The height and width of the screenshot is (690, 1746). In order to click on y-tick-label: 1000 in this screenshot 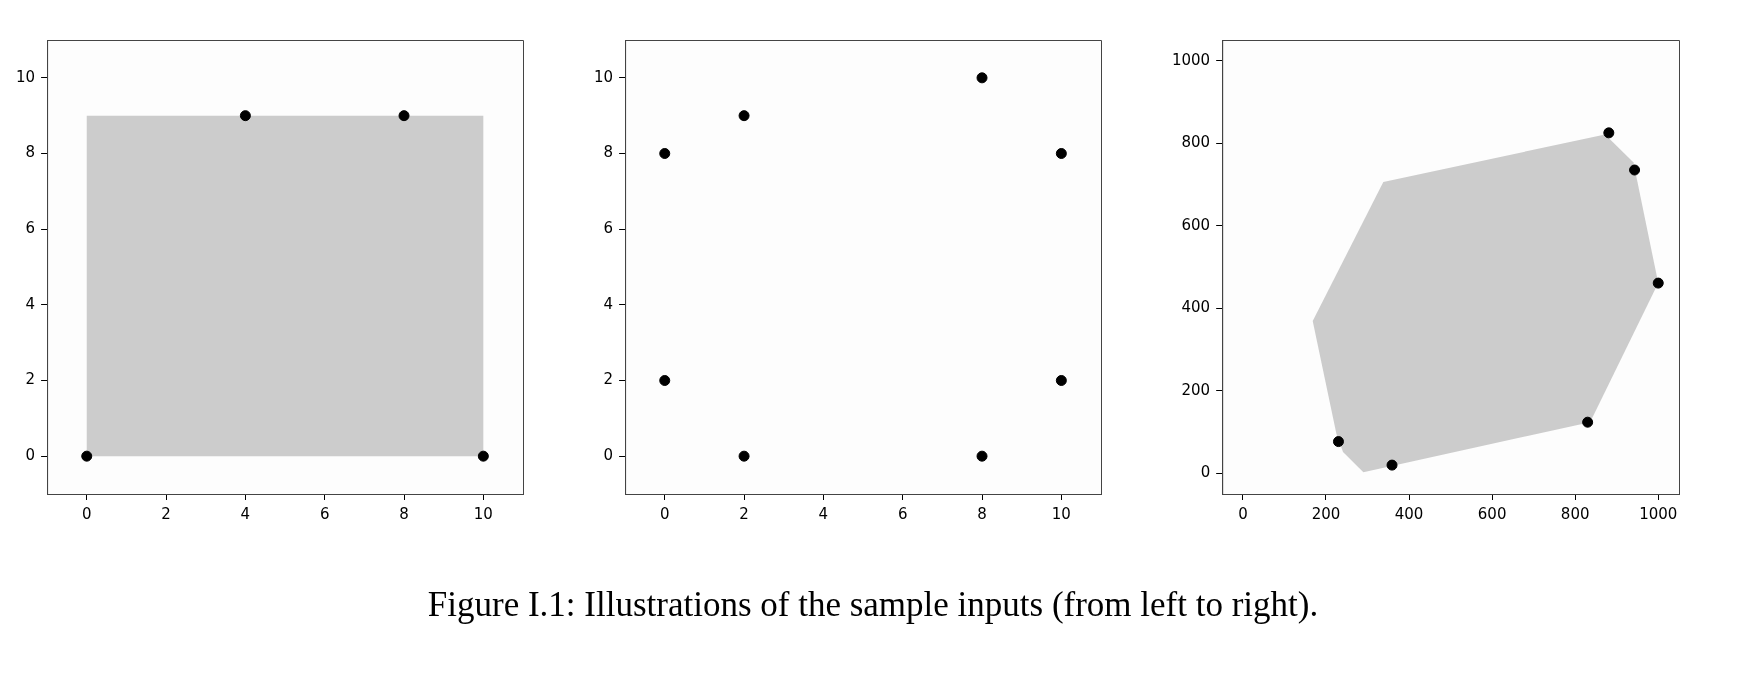, I will do `click(1191, 59)`.